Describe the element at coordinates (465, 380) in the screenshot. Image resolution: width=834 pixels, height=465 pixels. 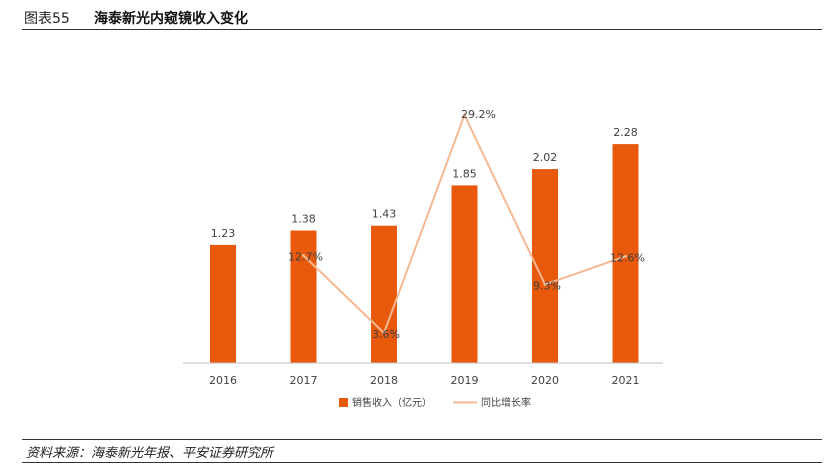
I see `x-tick-2019: 2019` at that location.